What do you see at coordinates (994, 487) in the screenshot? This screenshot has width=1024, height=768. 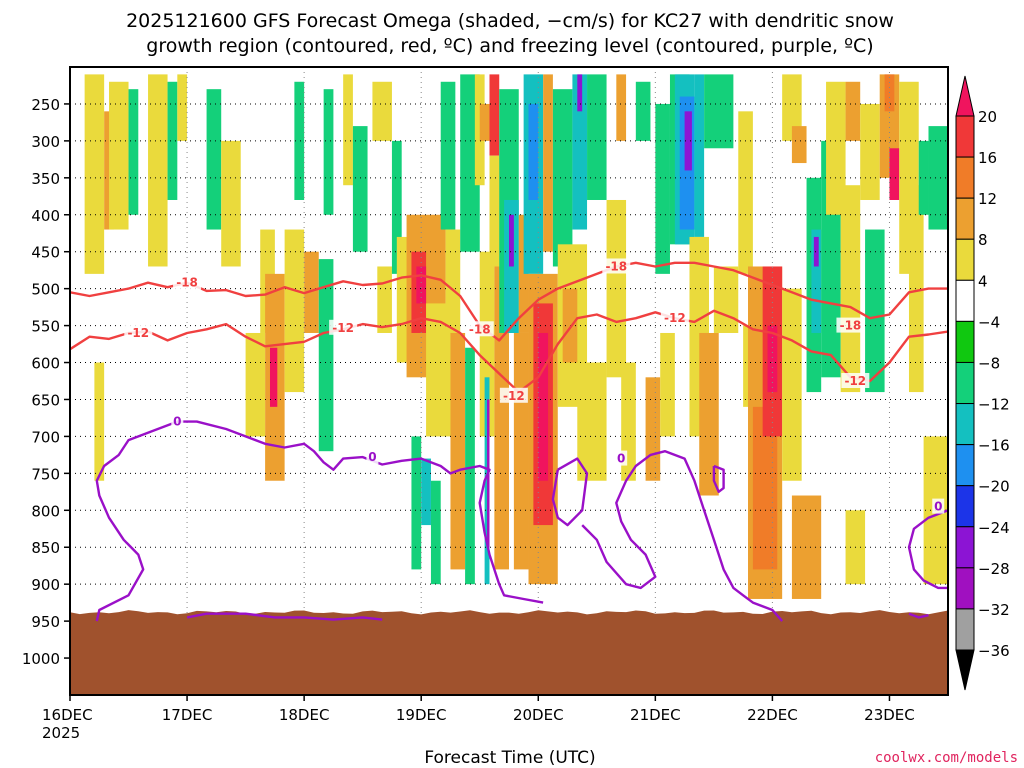 I see `colorbar-label: −20` at bounding box center [994, 487].